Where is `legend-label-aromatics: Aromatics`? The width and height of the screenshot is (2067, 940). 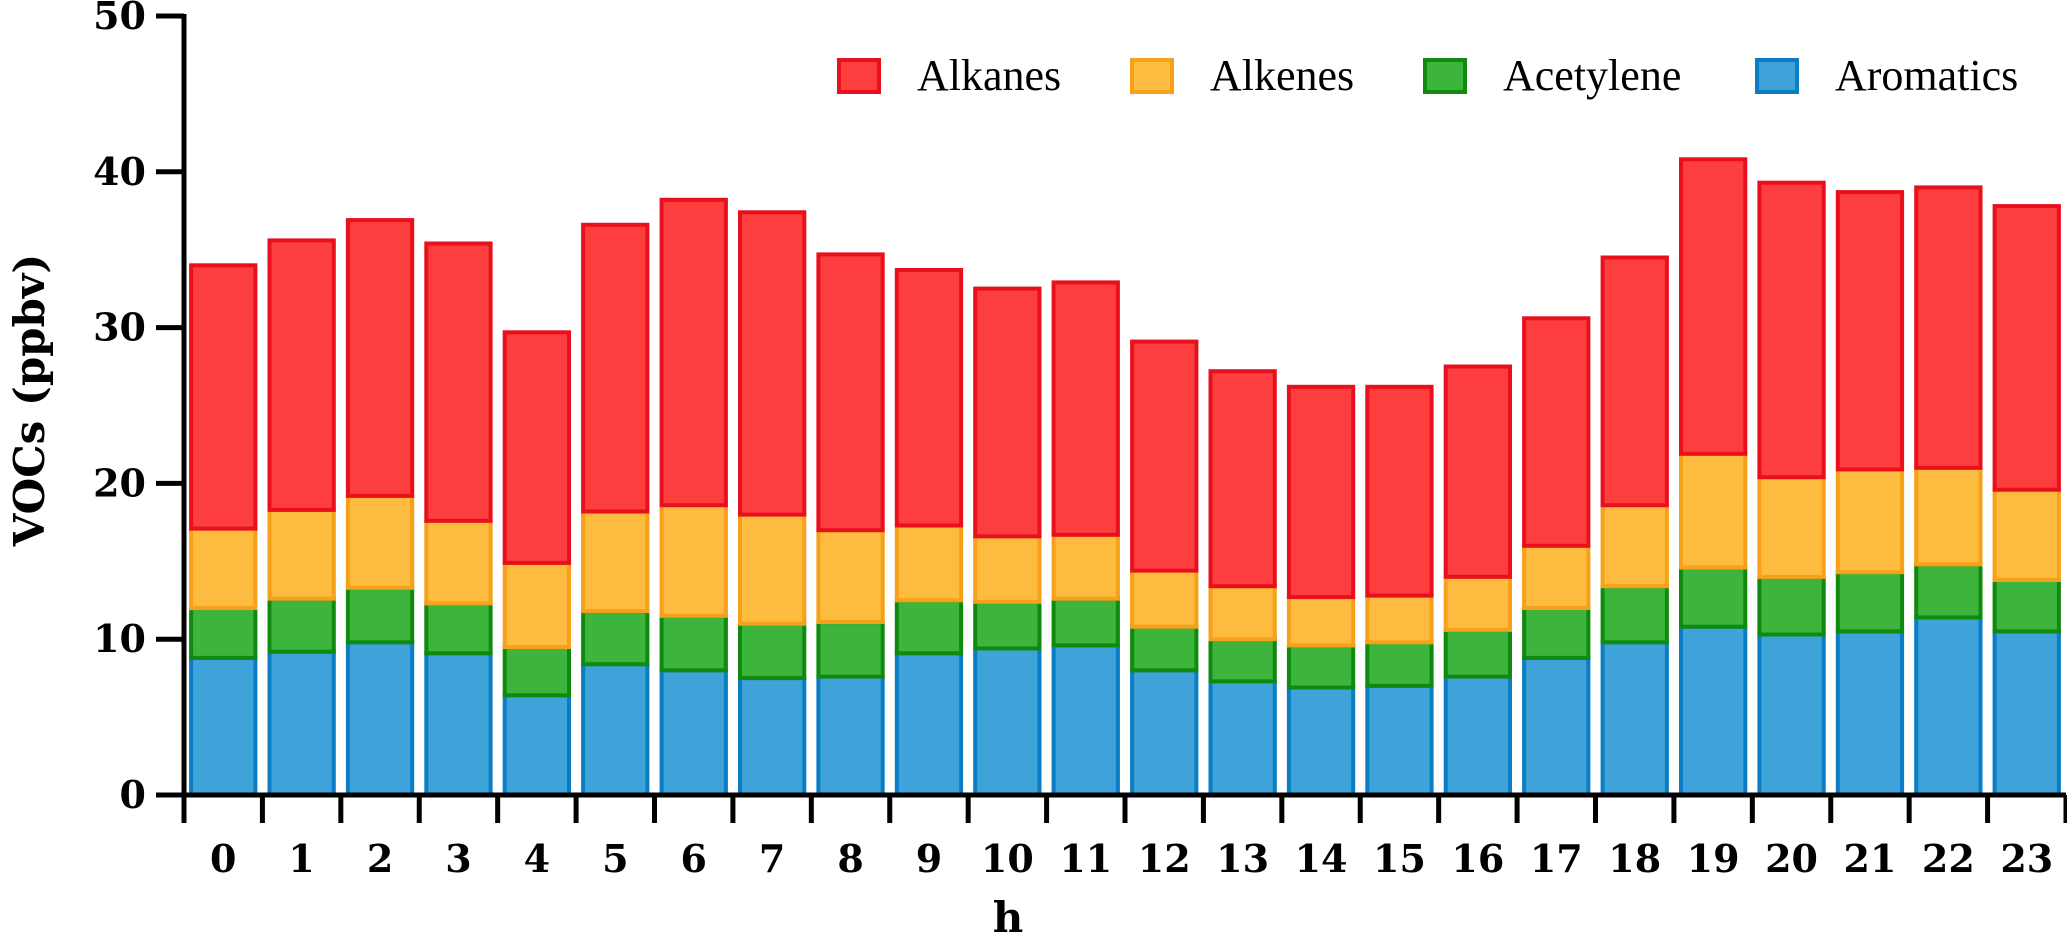
legend-label-aromatics: Aromatics is located at coordinates (1926, 75).